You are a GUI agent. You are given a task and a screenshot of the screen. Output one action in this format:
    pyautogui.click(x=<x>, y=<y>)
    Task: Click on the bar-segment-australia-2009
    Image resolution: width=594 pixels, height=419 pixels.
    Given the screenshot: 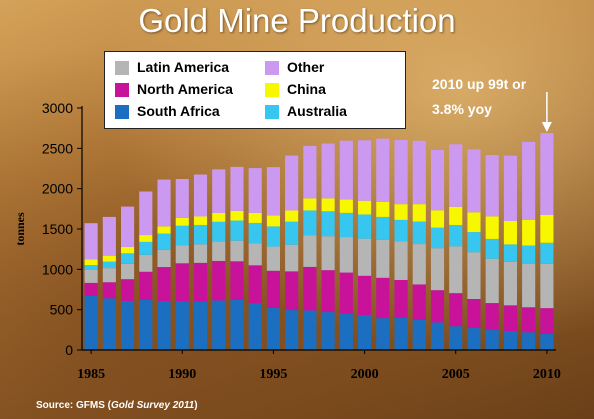 What is the action you would take?
    pyautogui.click(x=529, y=254)
    